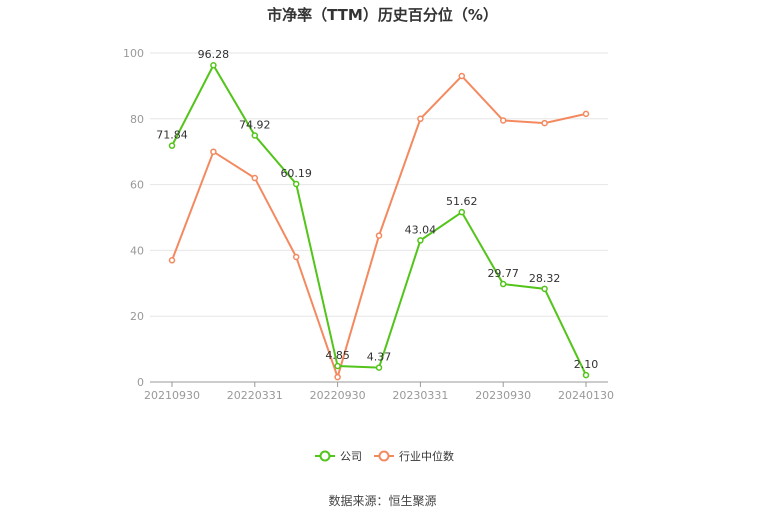 Image resolution: width=765 pixels, height=517 pixels. Describe the element at coordinates (382, 15) in the screenshot. I see `chart-title: 市净率（TTM）历史百分位（%）` at that location.